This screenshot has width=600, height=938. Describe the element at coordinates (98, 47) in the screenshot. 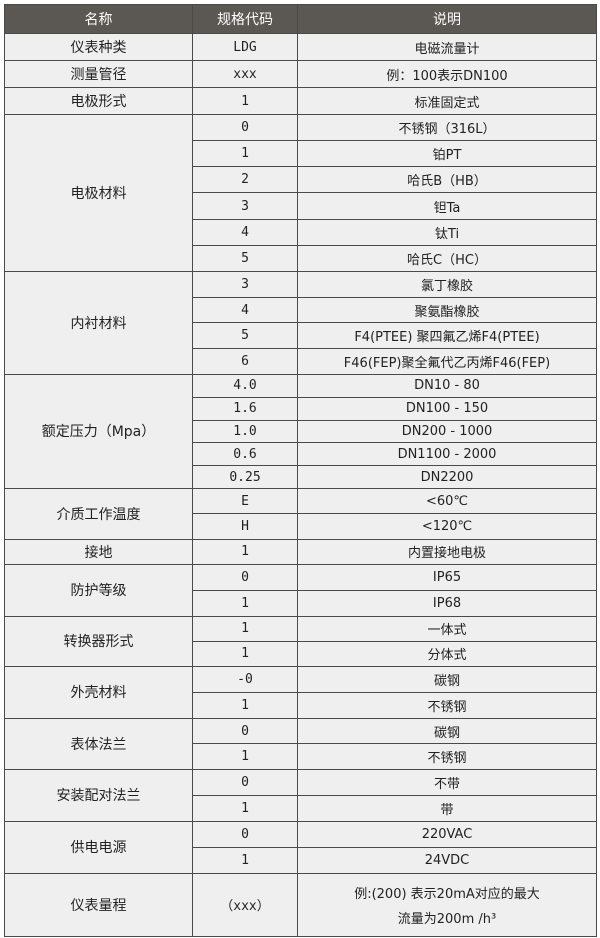

I see `param-name: 仪表种类` at that location.